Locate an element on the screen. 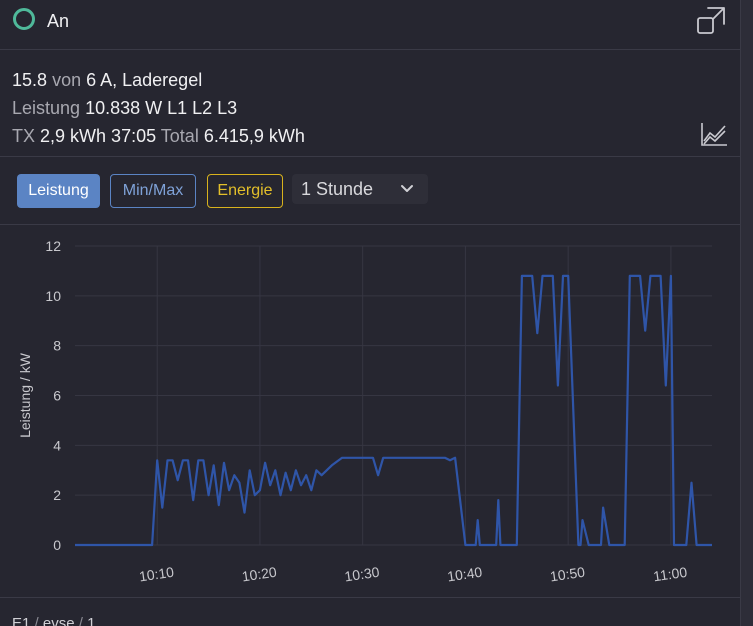 Image resolution: width=753 pixels, height=626 pixels. tx-value: 2,9 kWh 37:05 is located at coordinates (98, 136).